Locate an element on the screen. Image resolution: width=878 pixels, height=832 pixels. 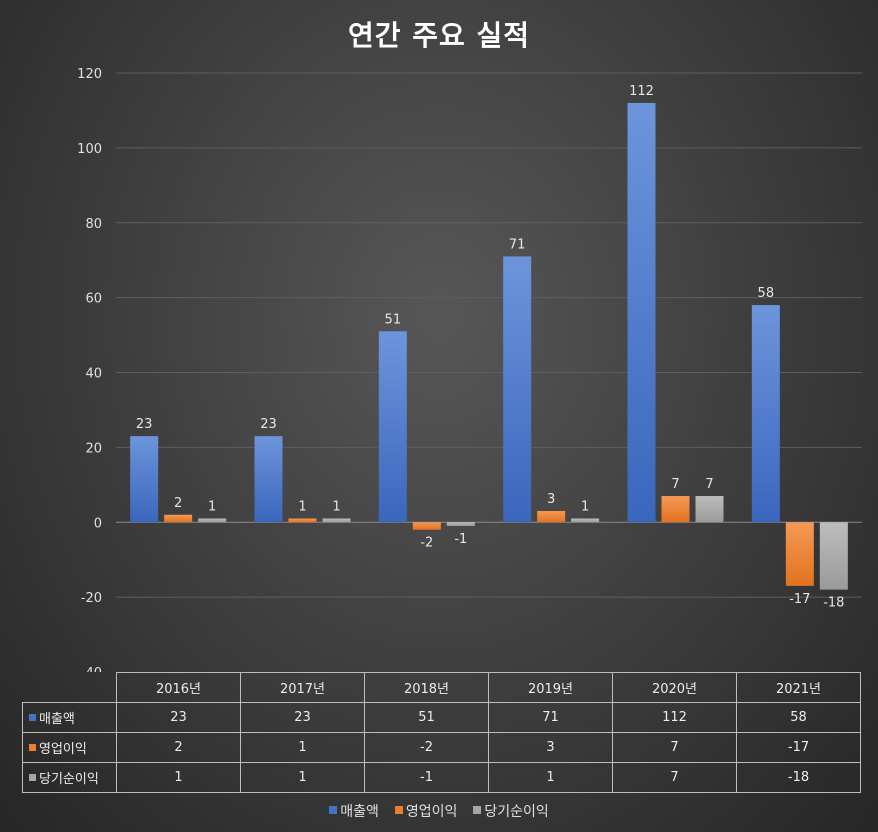
y-tick-label: 0 is located at coordinates (98, 523).